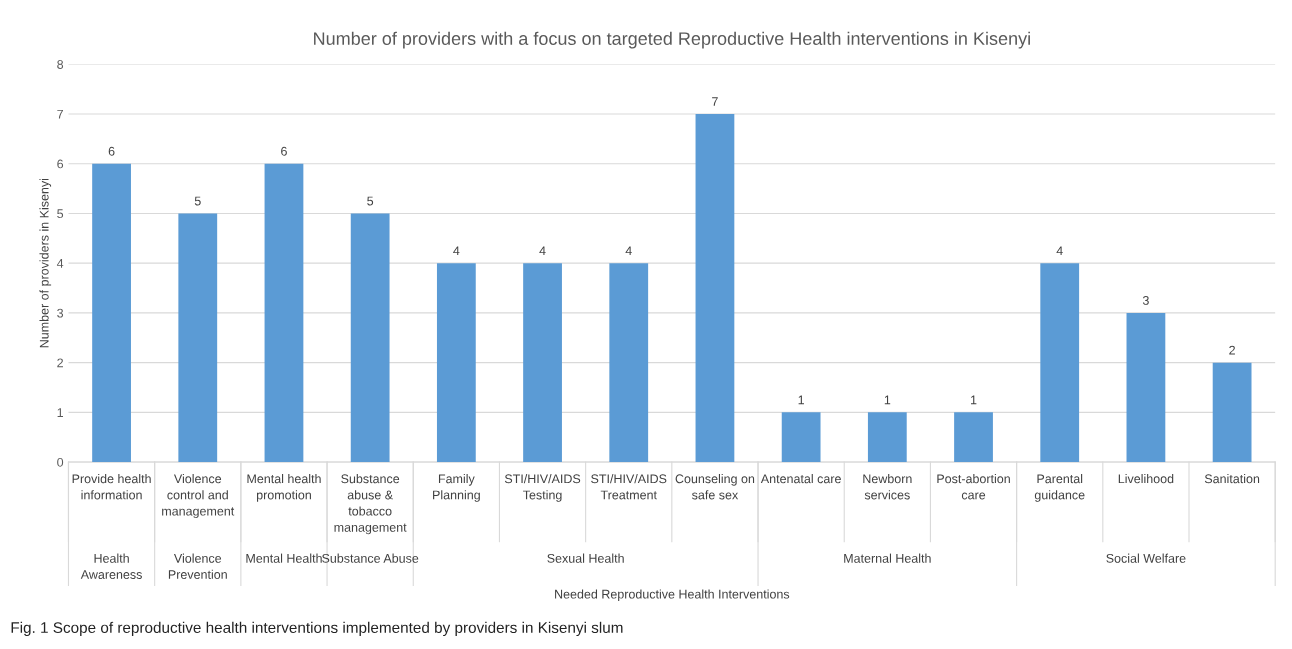 The width and height of the screenshot is (1292, 649). What do you see at coordinates (1146, 558) in the screenshot?
I see `text: Social Welfare` at bounding box center [1146, 558].